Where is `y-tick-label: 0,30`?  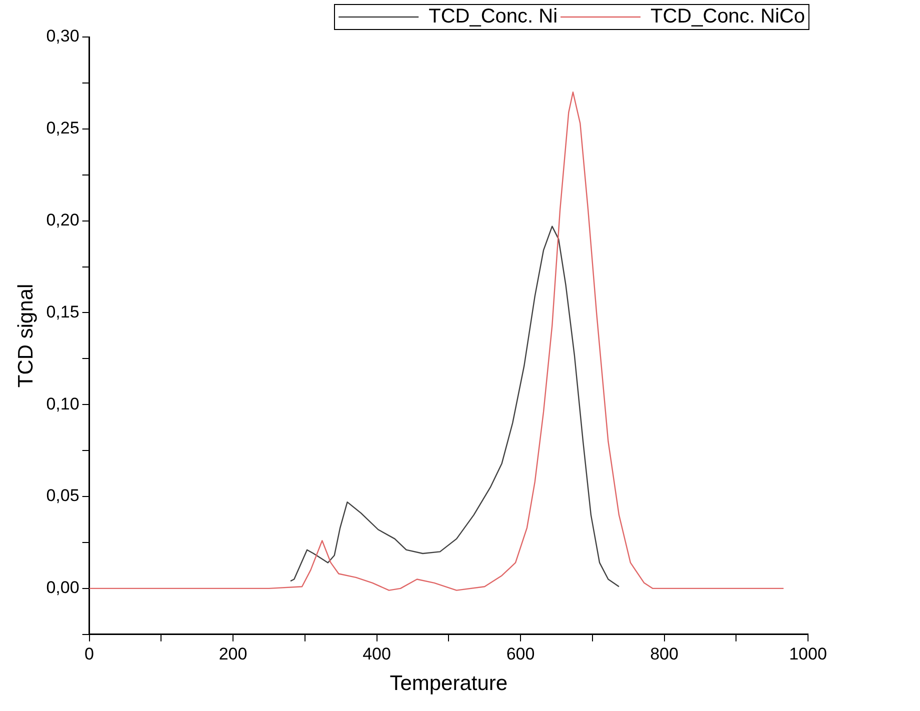
y-tick-label: 0,30 is located at coordinates (63, 36).